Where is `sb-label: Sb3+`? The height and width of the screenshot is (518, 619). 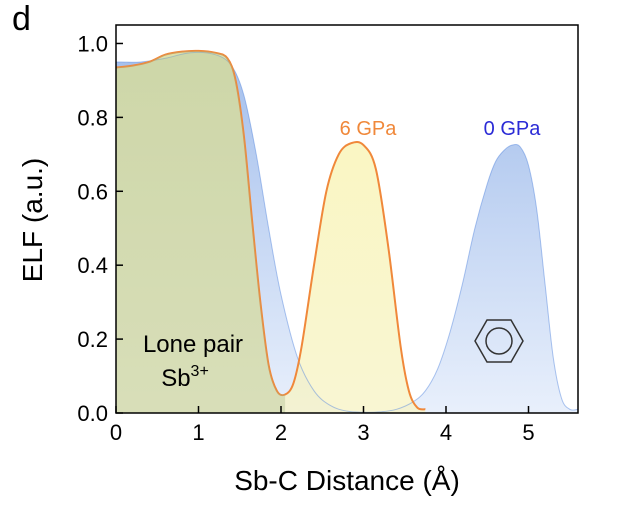
sb-label: Sb3+ is located at coordinates (185, 377).